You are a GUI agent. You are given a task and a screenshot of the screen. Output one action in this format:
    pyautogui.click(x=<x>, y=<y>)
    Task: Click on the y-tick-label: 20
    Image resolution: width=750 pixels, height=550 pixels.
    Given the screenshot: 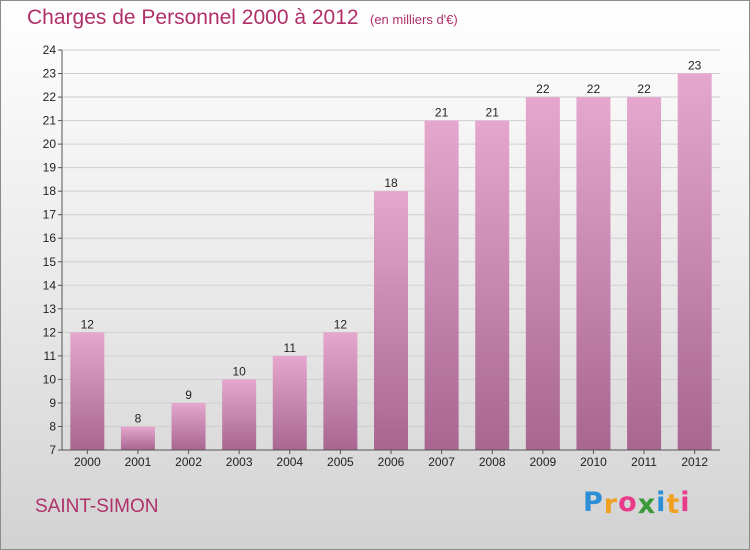 What is the action you would take?
    pyautogui.click(x=50, y=144)
    